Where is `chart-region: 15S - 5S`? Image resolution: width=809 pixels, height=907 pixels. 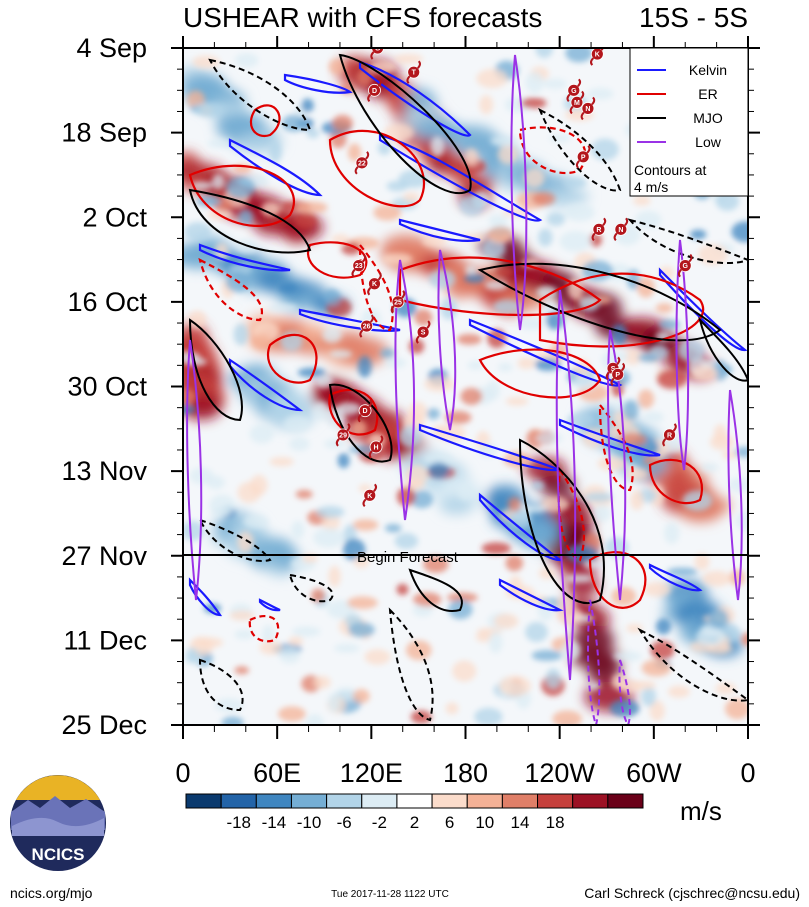 chart-region: 15S - 5S is located at coordinates (693, 17).